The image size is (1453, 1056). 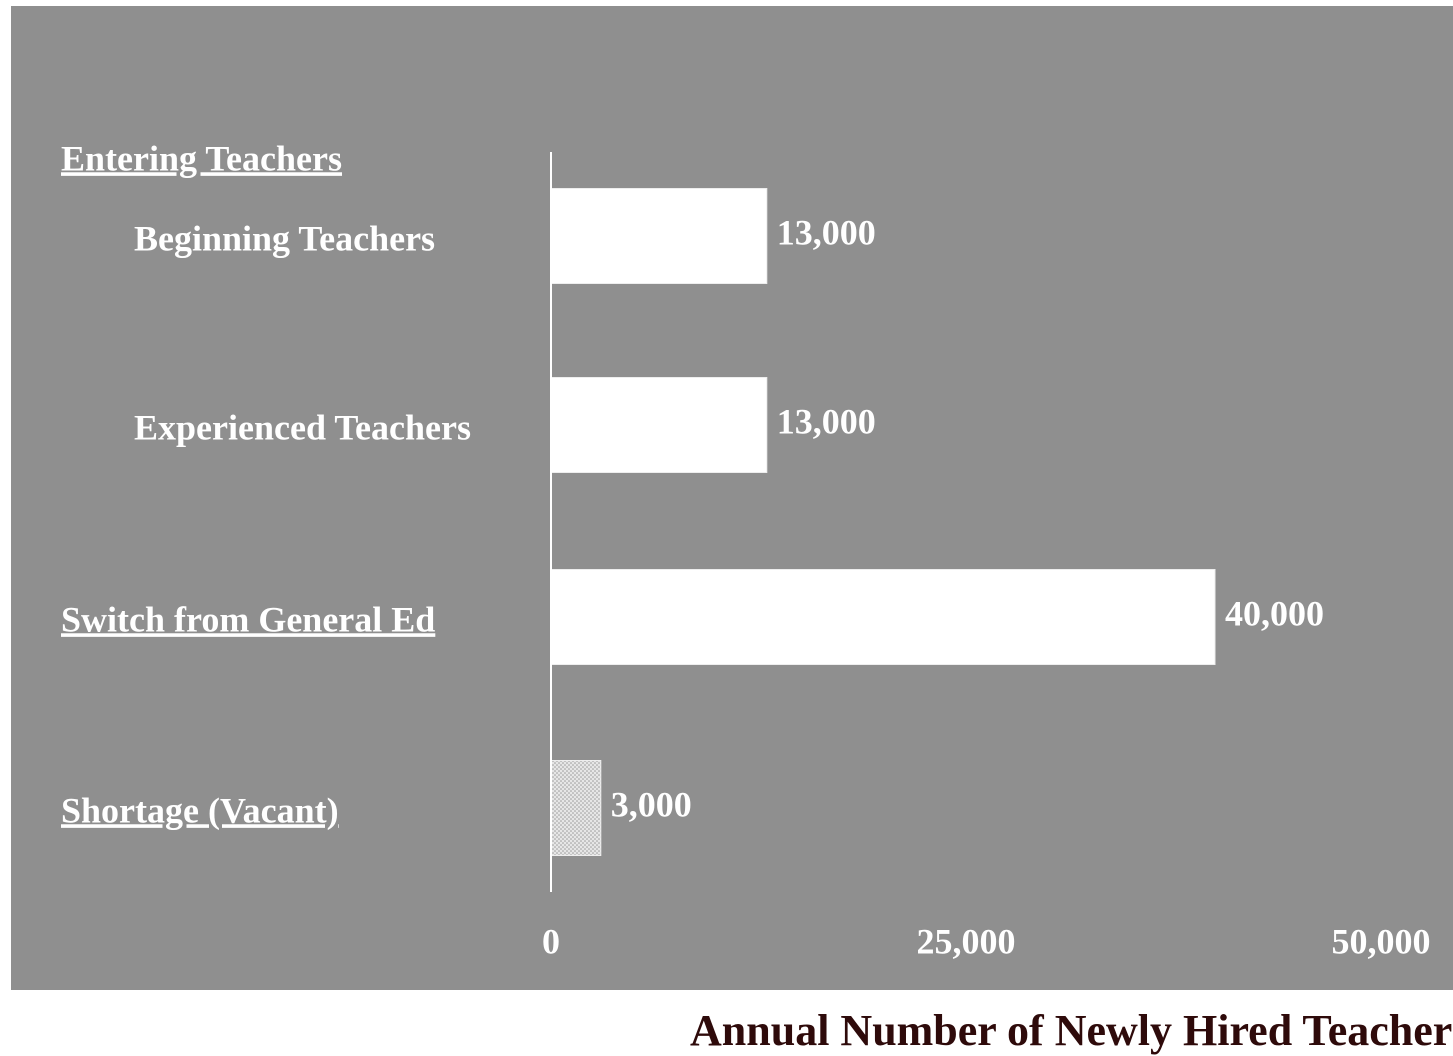 I want to click on category-label: Switch from General Ed, so click(x=248, y=619).